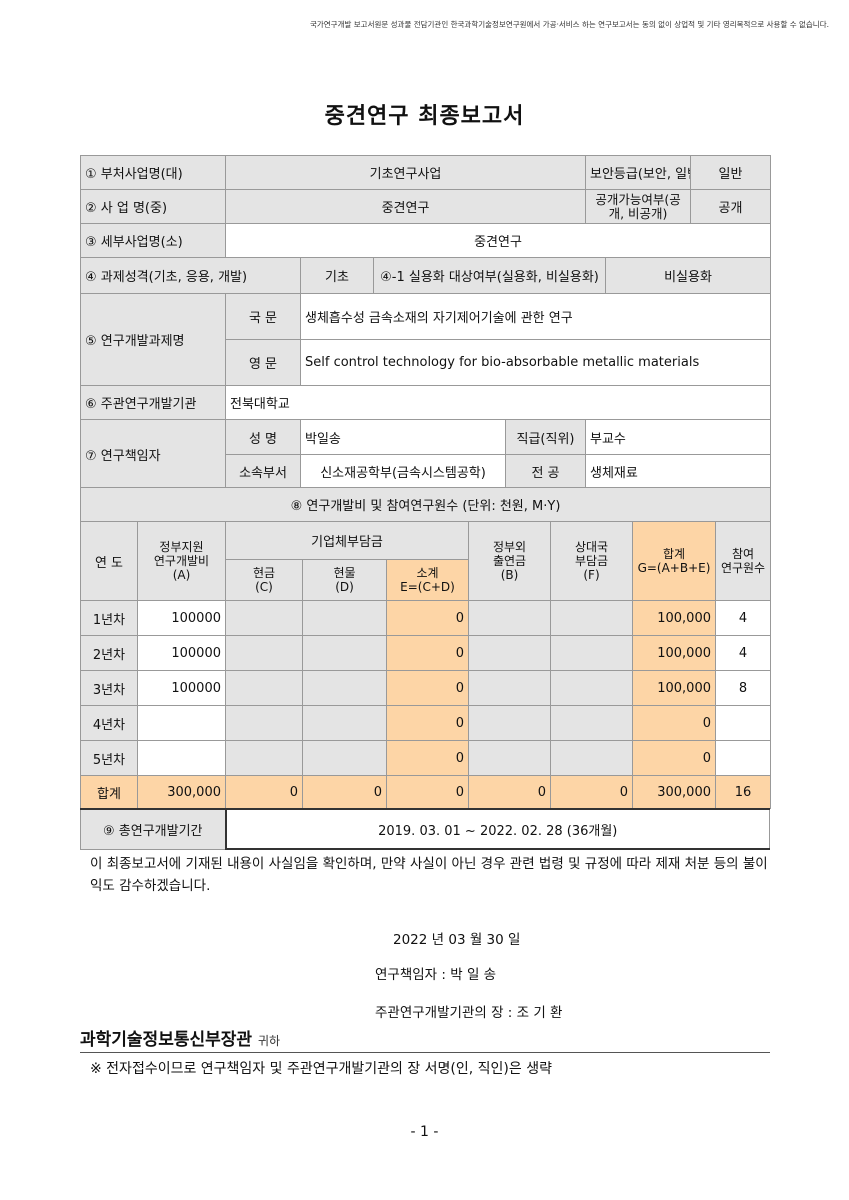  I want to click on label: 직급(직위), so click(545, 437).